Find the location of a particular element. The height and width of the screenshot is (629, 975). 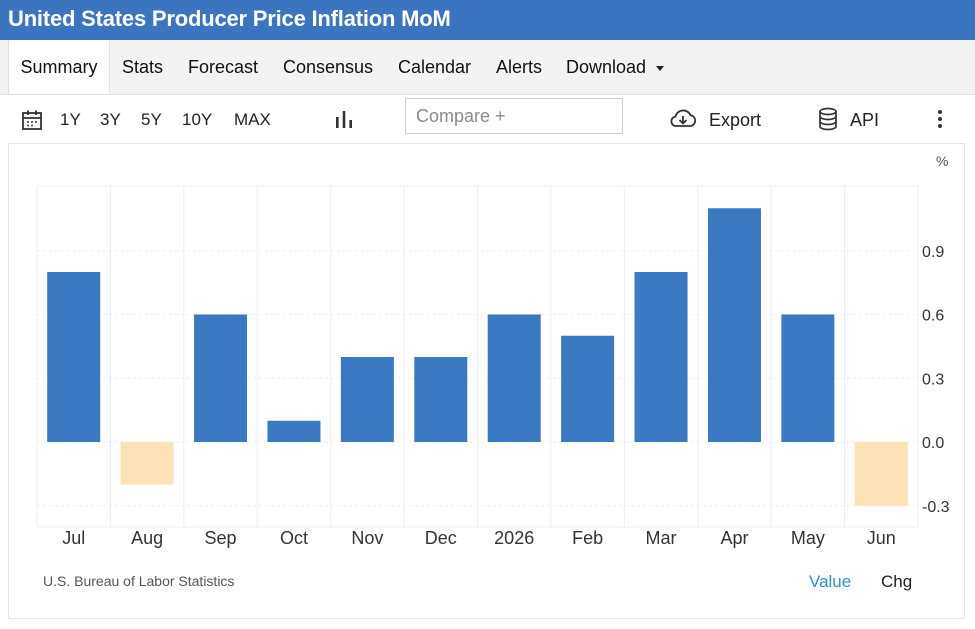

tab-stats: Stats is located at coordinates (143, 67).